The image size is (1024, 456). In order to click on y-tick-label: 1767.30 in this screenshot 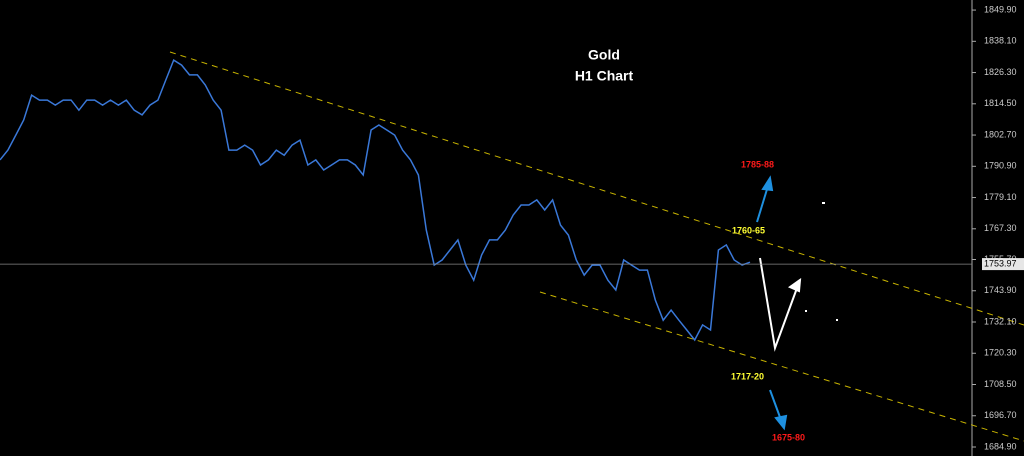, I will do `click(1000, 228)`.